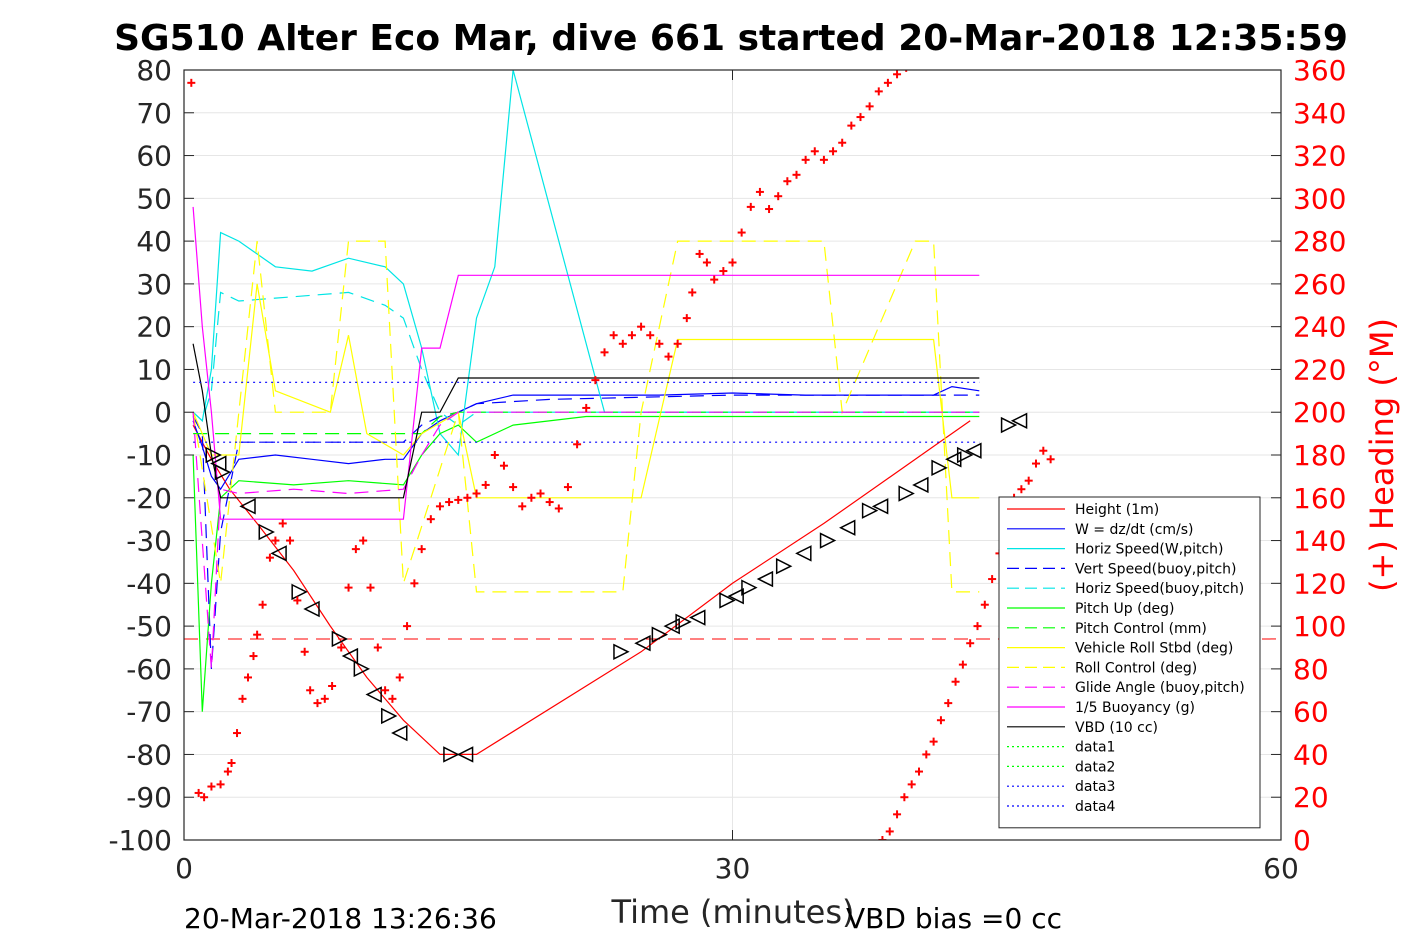 This screenshot has width=1417, height=945. Describe the element at coordinates (1302, 840) in the screenshot. I see `y2-tick-label: 0` at that location.